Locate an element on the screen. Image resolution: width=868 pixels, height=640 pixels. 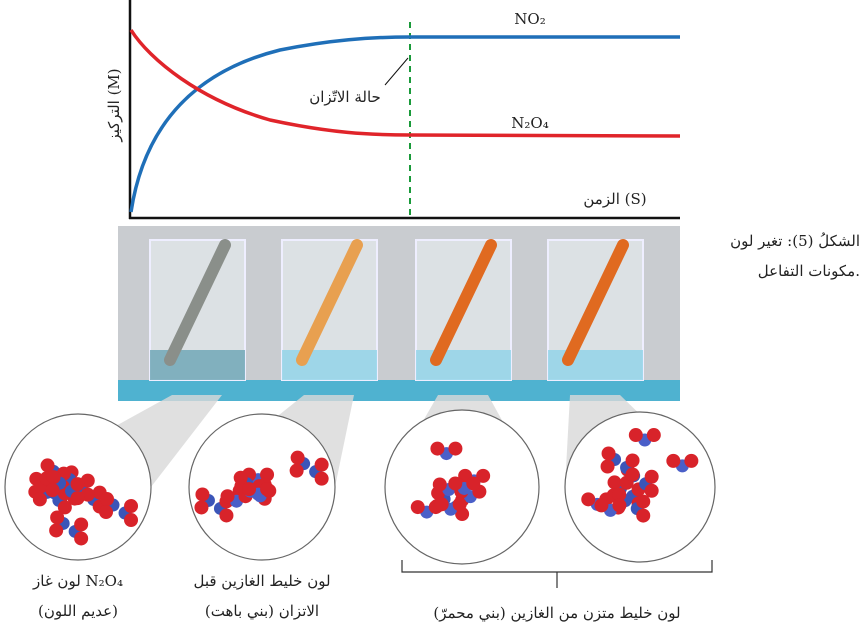
pointer is located at coordinates (396, 71).